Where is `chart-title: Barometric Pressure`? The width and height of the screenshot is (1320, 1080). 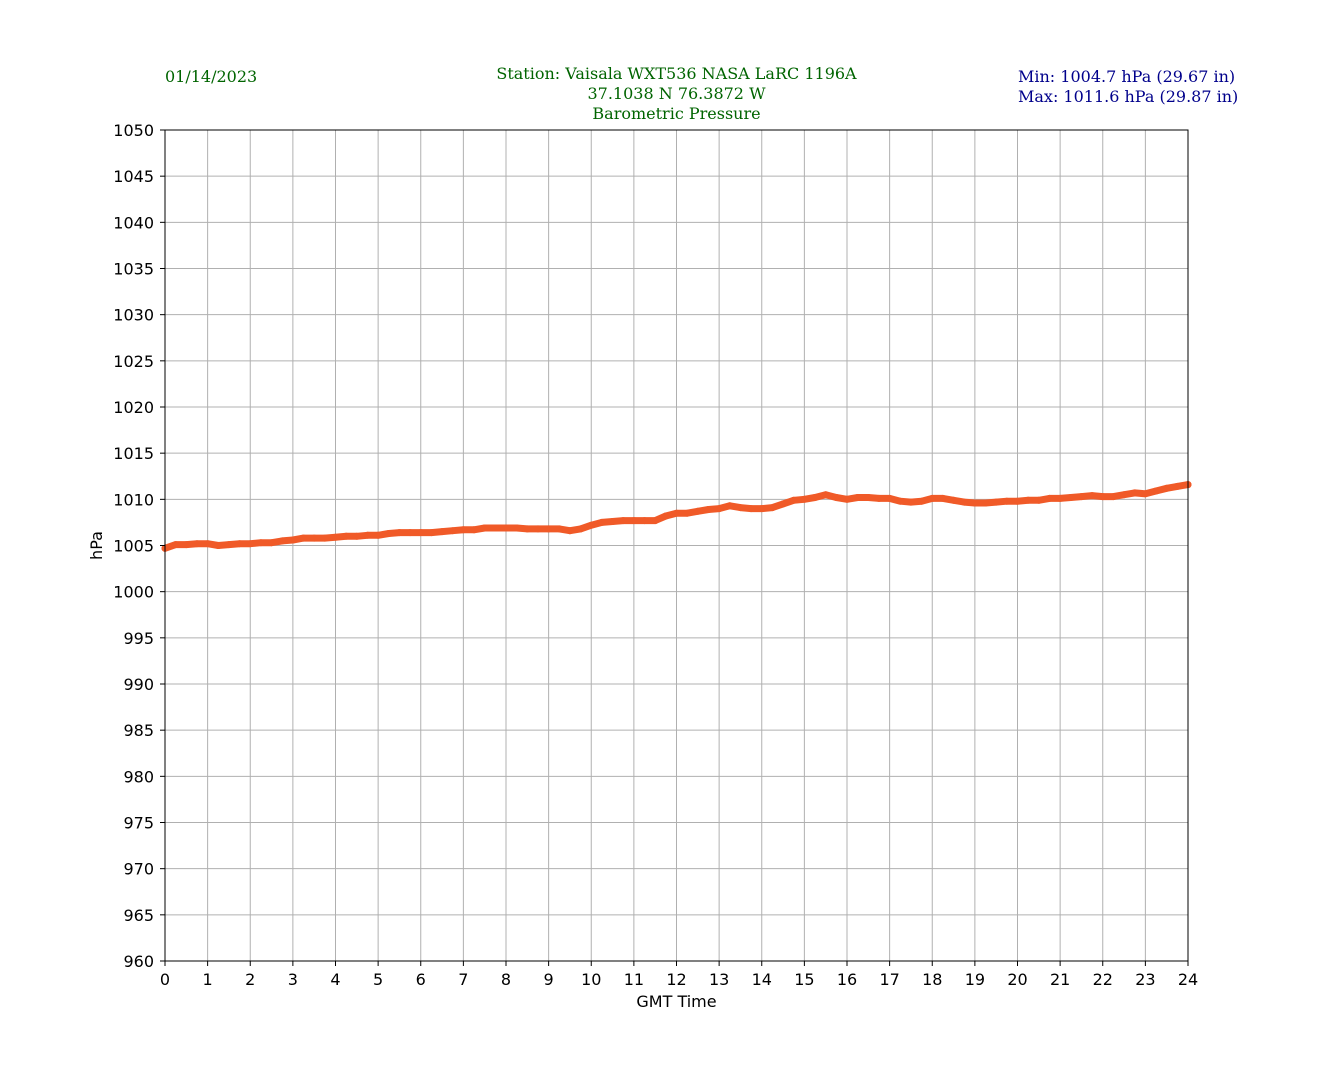 chart-title: Barometric Pressure is located at coordinates (676, 113).